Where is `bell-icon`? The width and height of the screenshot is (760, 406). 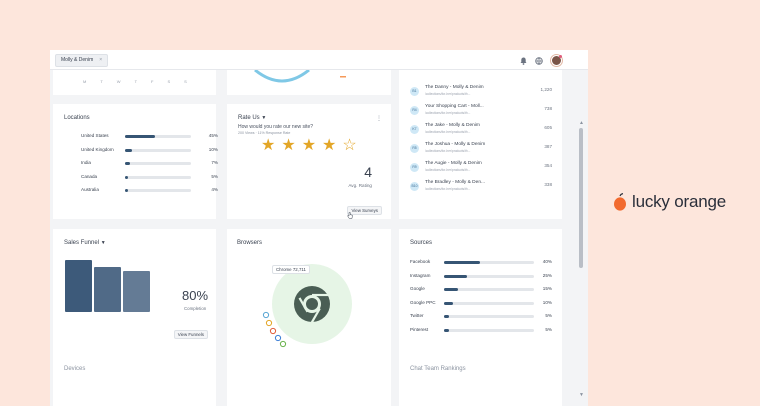 bell-icon is located at coordinates (523, 61).